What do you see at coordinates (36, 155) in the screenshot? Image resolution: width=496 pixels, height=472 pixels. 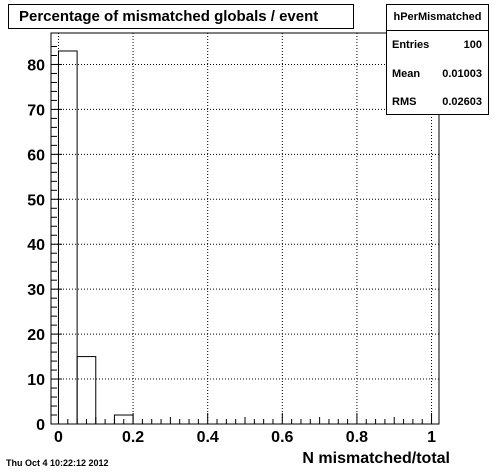 I see `y-tick-label: 60` at bounding box center [36, 155].